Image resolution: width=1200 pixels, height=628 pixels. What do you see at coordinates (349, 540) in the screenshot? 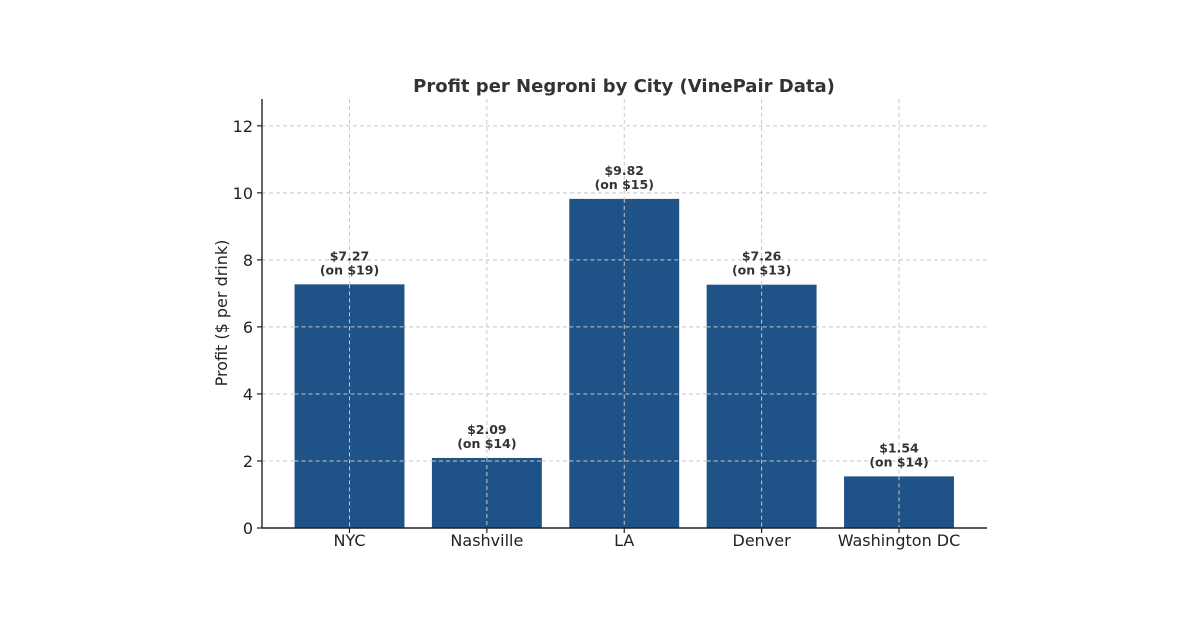
I see `x-tick-label: NYC` at bounding box center [349, 540].